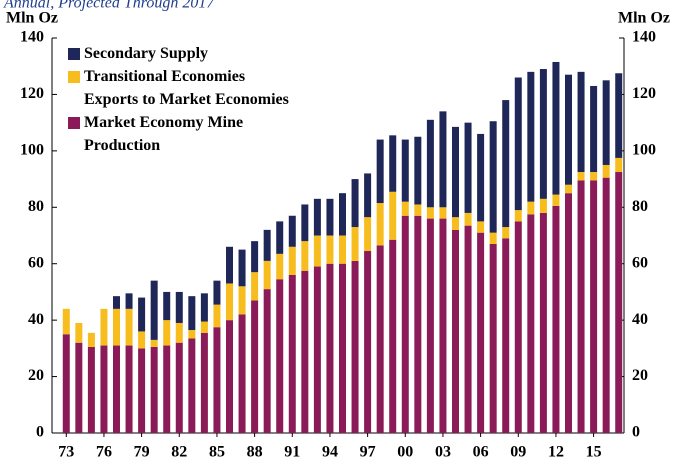 This screenshot has width=676, height=473. I want to click on y2-tick-label: 80, so click(640, 206).